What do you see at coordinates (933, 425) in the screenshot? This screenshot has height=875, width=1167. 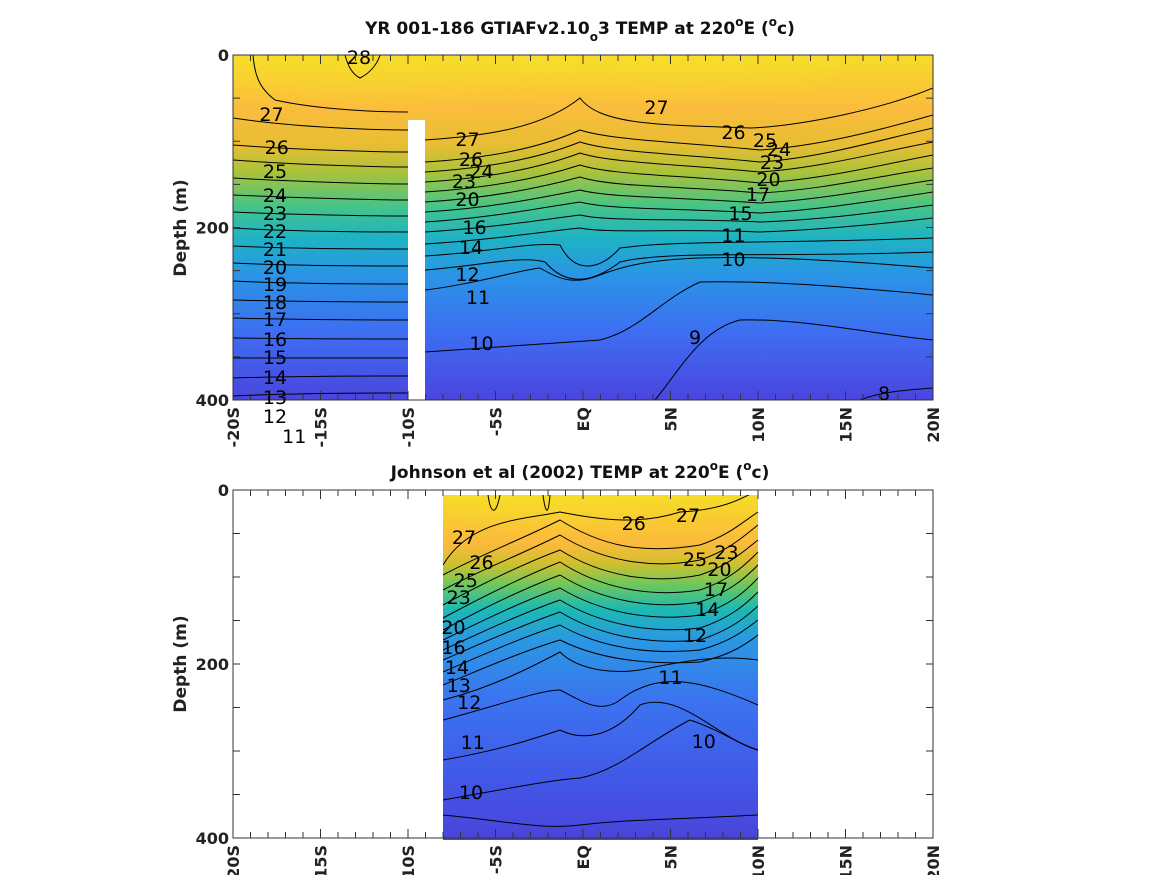 I see `chart1-x-tick-label: 20N` at bounding box center [933, 425].